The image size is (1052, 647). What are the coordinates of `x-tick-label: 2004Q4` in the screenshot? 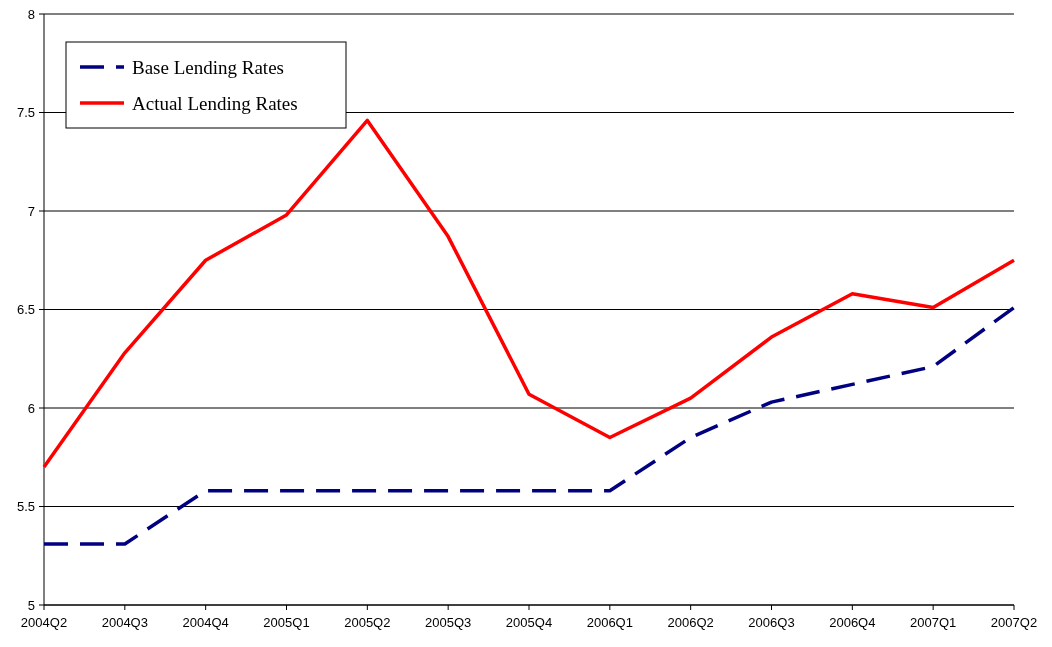 It's located at (205, 622).